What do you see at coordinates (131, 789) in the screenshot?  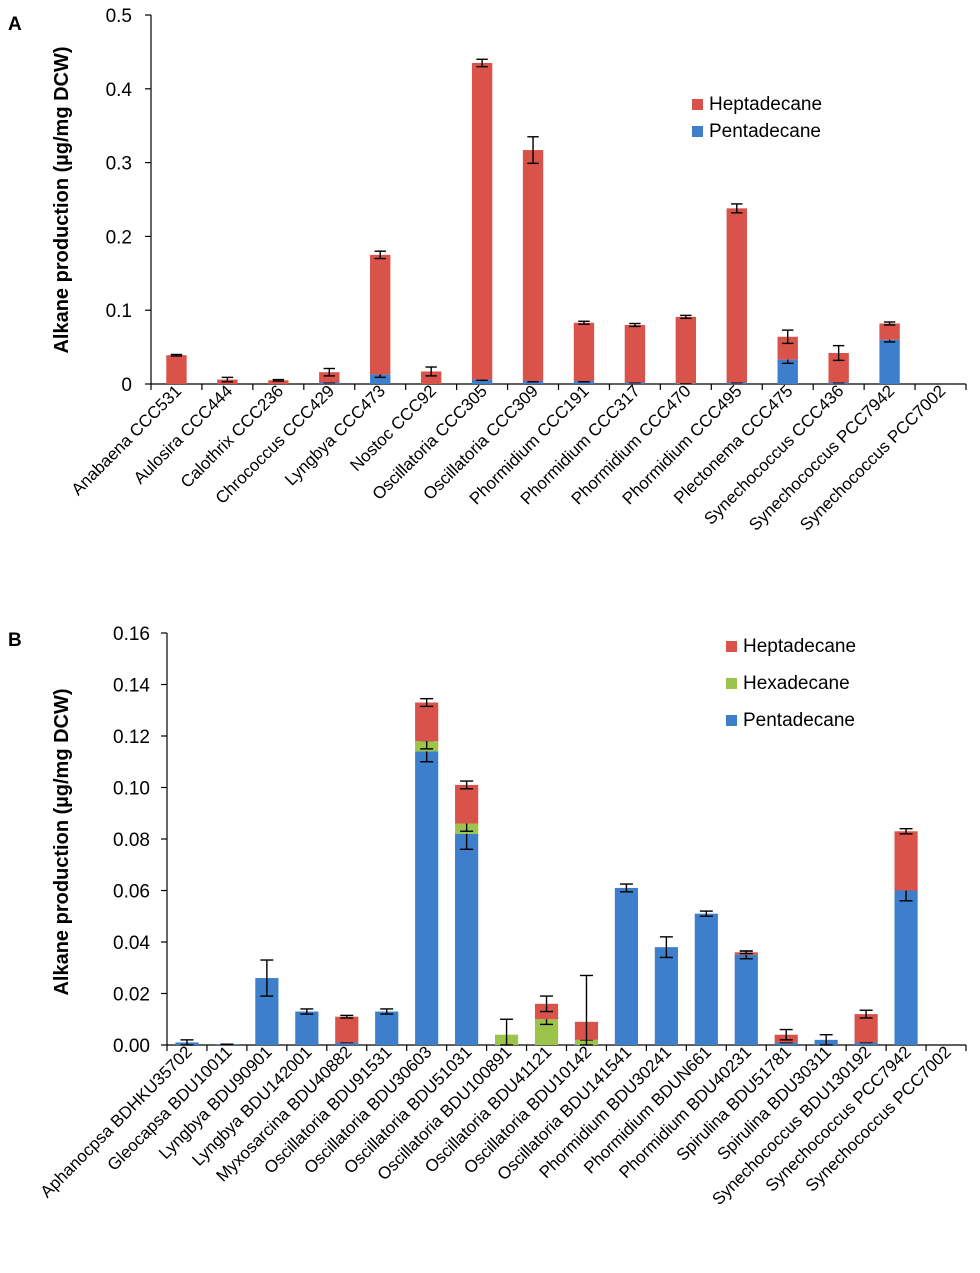 I see `y-tick-label: 0.10` at bounding box center [131, 789].